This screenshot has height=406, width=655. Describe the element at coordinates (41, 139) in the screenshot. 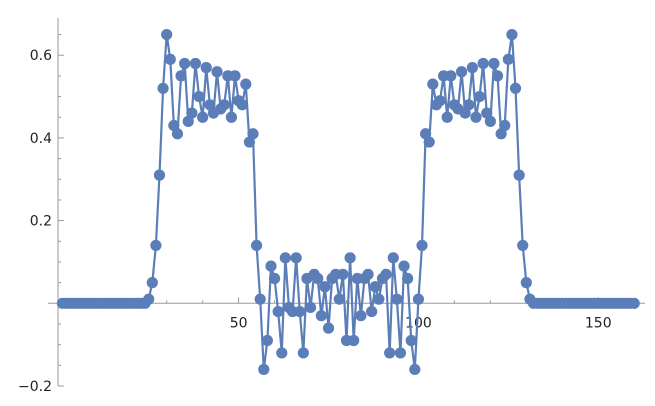

I see `y-tick-label: 0.4` at that location.